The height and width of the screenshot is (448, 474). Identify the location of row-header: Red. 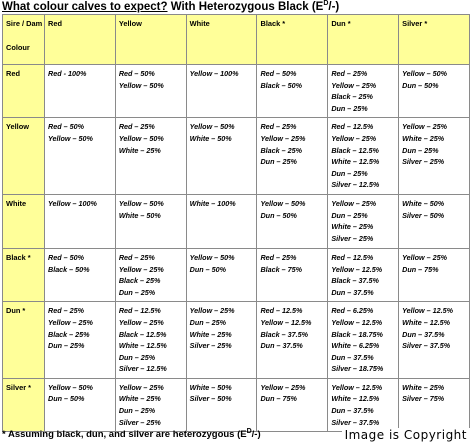
(23, 91).